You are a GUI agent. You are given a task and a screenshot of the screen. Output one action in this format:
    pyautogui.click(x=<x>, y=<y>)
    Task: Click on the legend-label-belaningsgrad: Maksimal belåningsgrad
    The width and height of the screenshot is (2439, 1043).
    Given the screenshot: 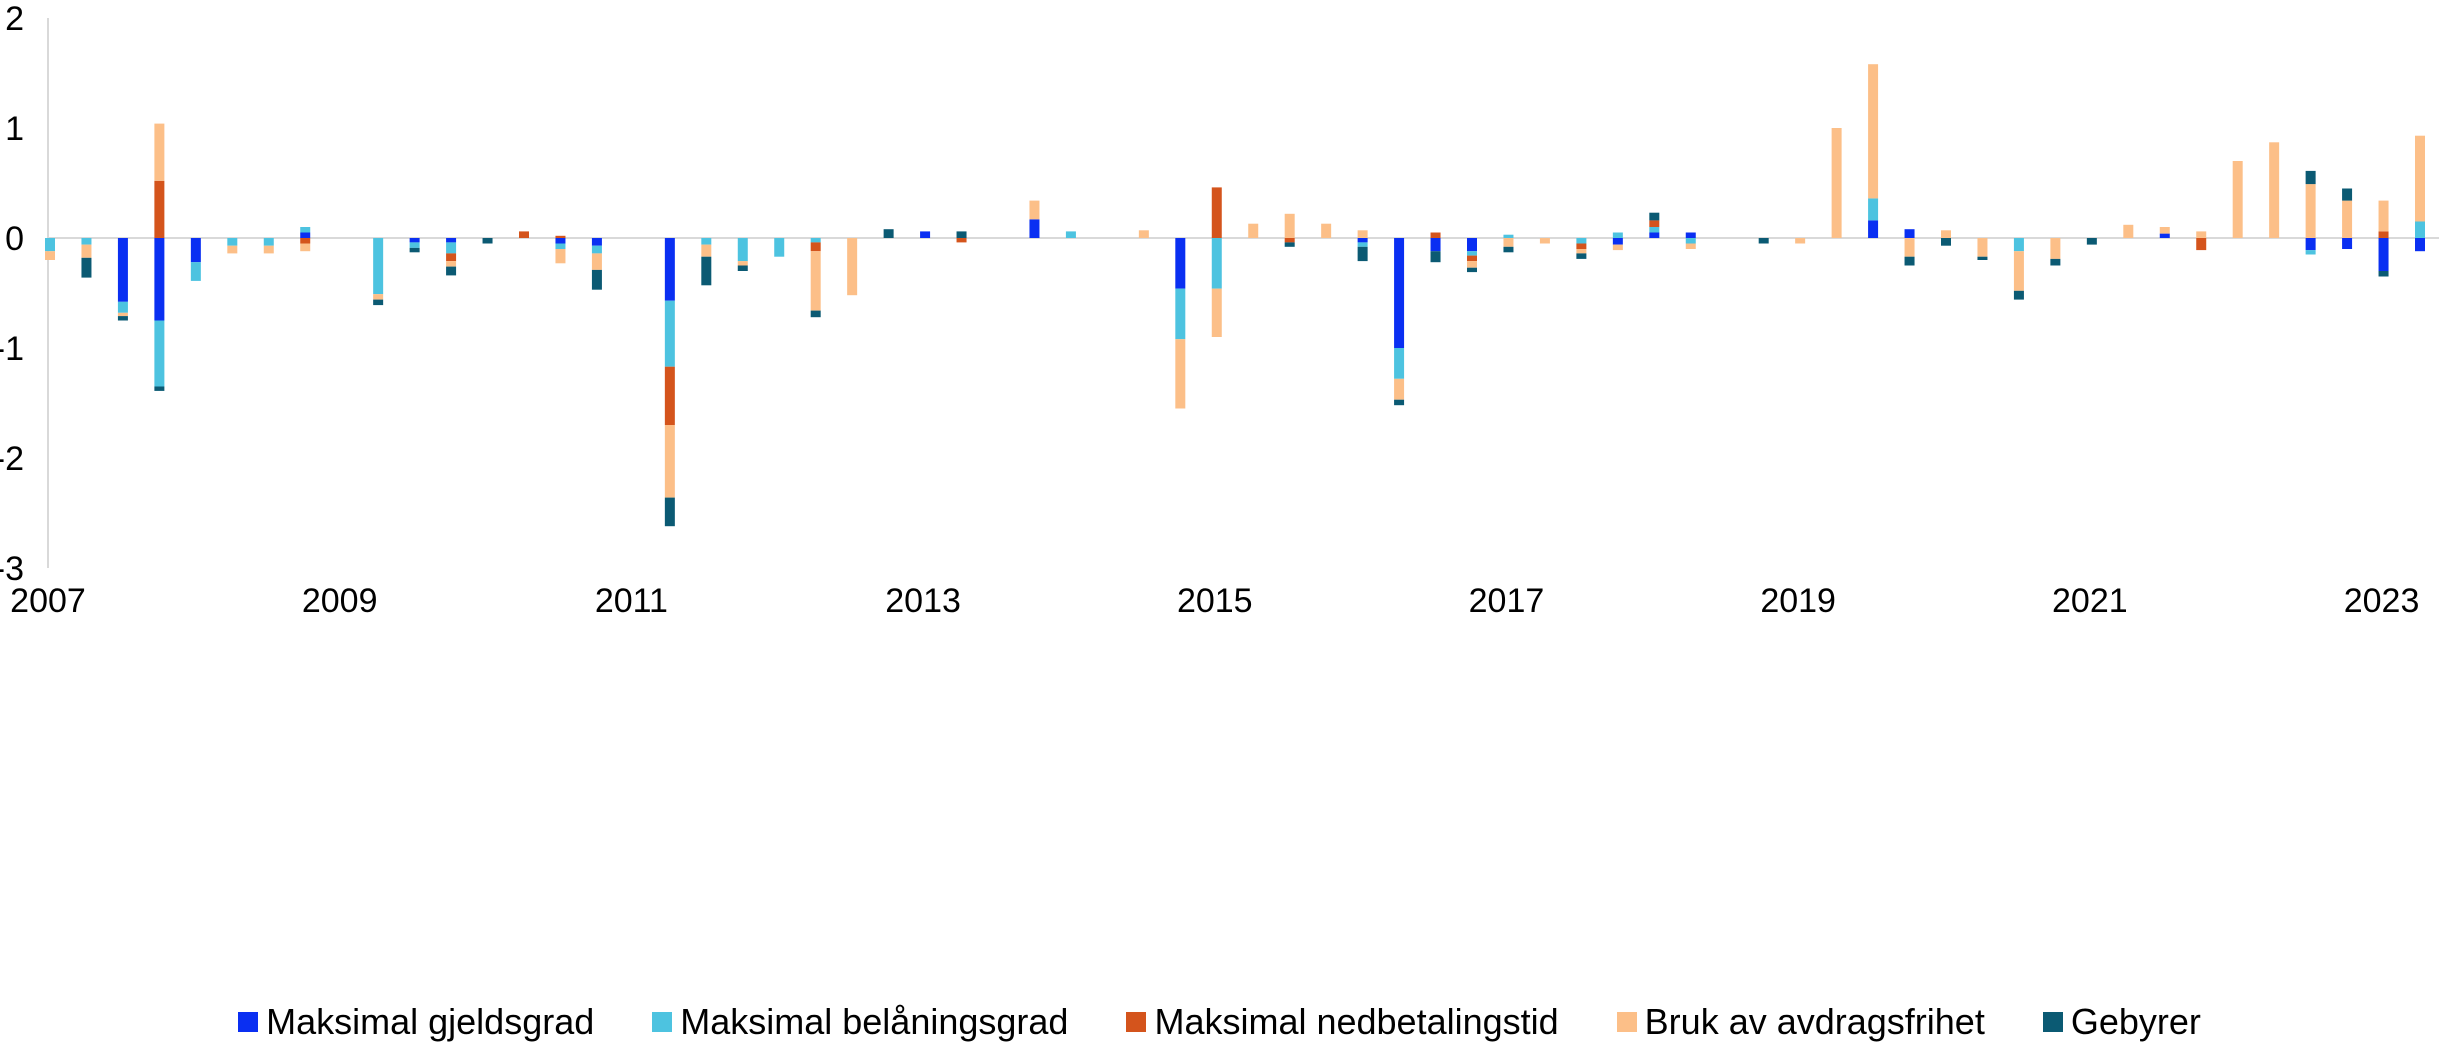 What is the action you would take?
    pyautogui.click(x=874, y=1021)
    